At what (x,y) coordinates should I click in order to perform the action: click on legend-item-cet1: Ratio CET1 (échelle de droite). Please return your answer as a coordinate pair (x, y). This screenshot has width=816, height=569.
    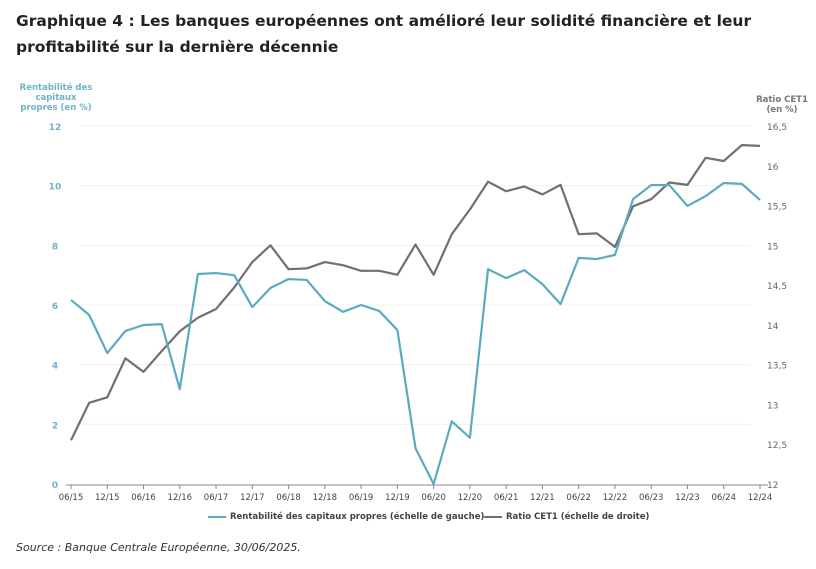
    Looking at the image, I should click on (566, 517).